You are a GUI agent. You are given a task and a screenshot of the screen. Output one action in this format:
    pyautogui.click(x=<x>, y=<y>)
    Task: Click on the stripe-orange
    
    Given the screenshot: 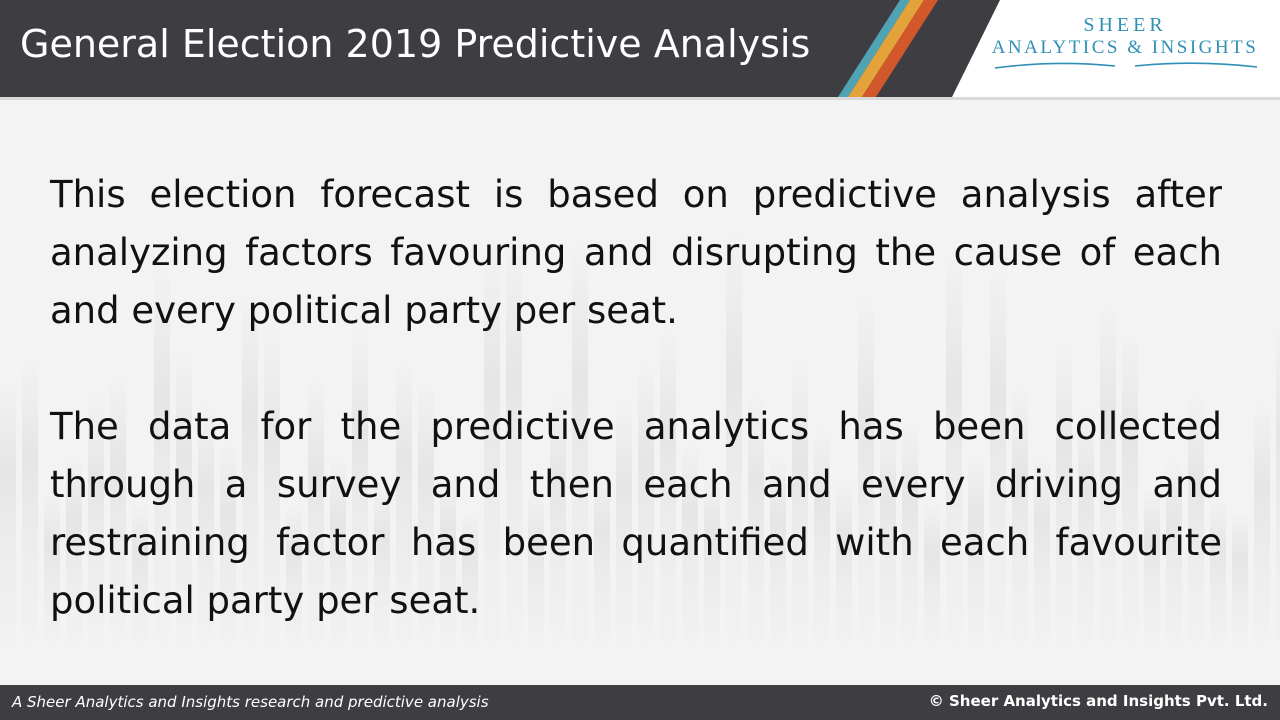 What is the action you would take?
    pyautogui.click(x=900, y=48)
    